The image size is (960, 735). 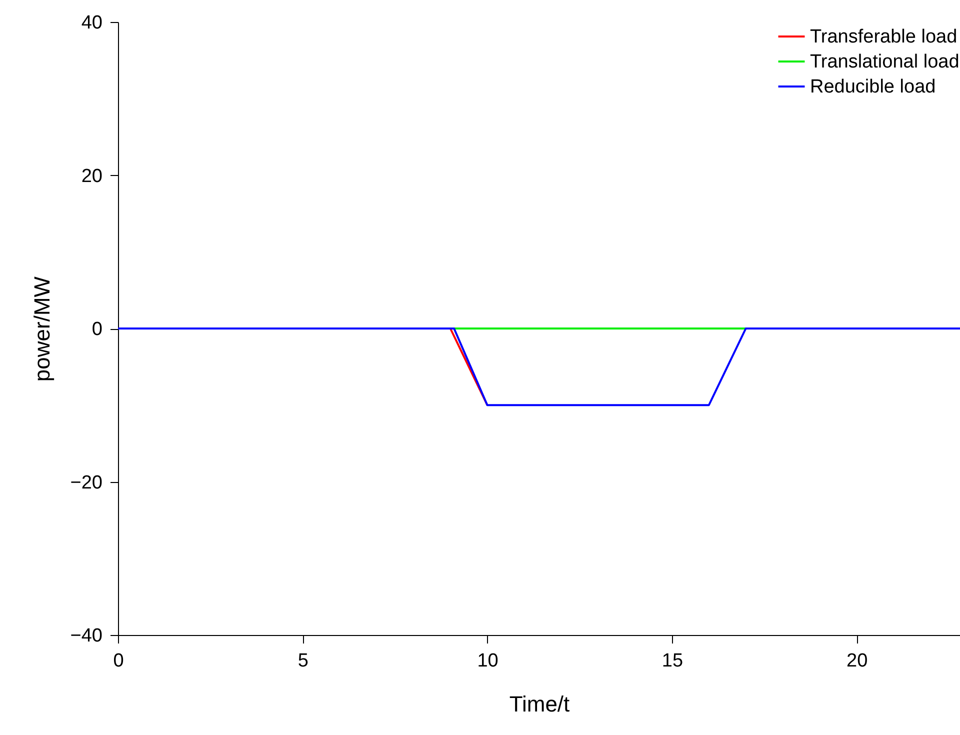 What do you see at coordinates (873, 87) in the screenshot?
I see `legend-label: Reducible load` at bounding box center [873, 87].